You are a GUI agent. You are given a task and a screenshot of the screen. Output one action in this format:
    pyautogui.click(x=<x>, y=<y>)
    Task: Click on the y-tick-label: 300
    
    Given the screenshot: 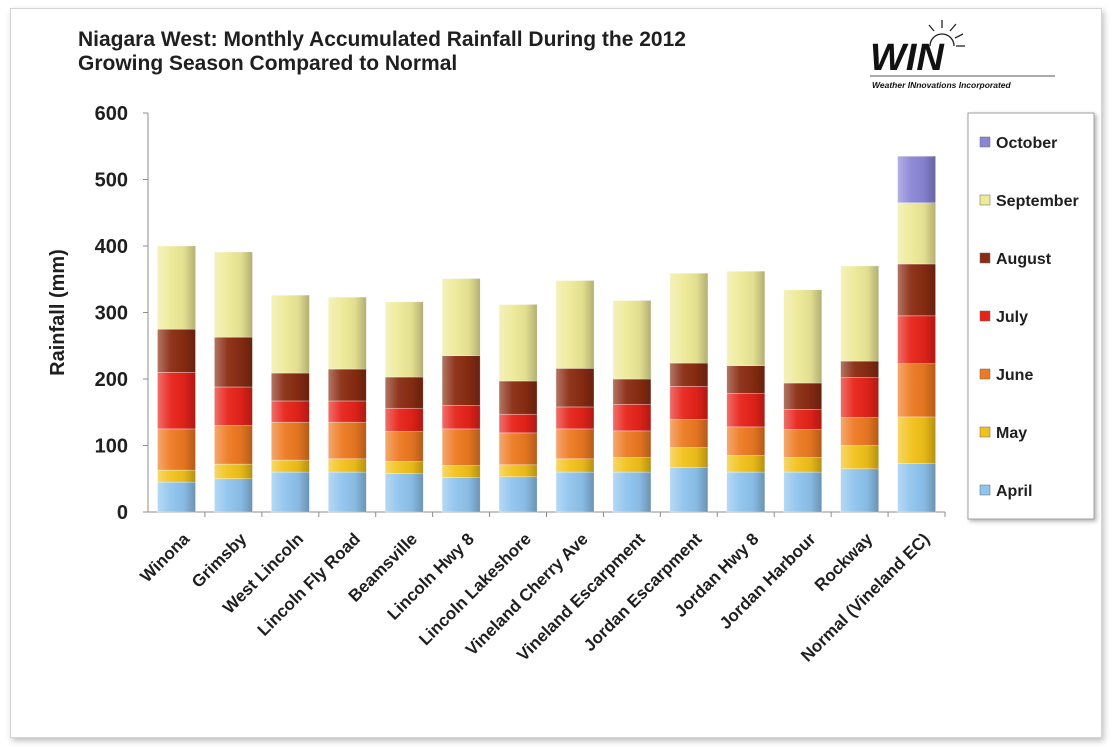 What is the action you would take?
    pyautogui.click(x=111, y=314)
    